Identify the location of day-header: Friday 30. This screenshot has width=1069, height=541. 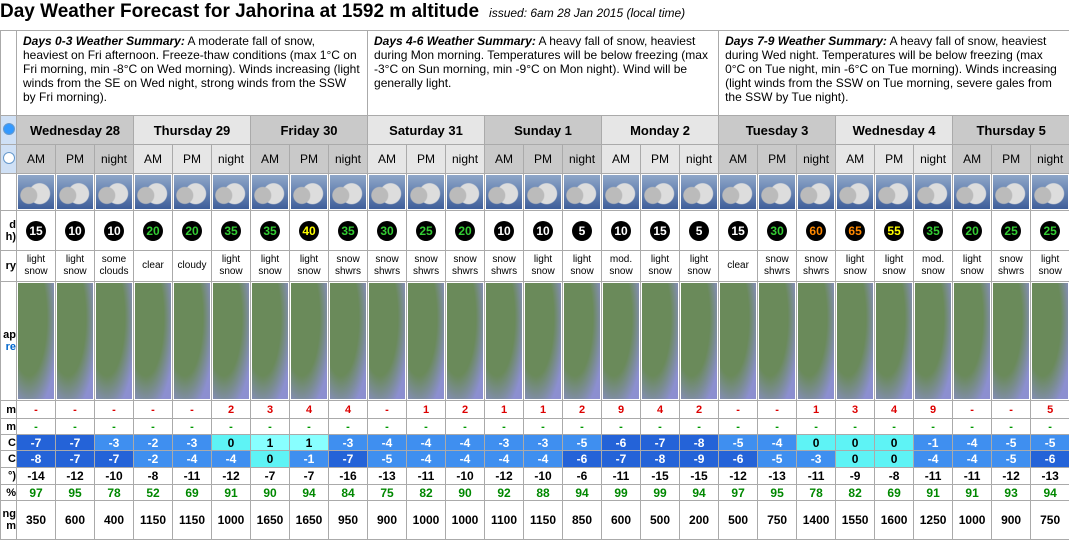
(309, 130).